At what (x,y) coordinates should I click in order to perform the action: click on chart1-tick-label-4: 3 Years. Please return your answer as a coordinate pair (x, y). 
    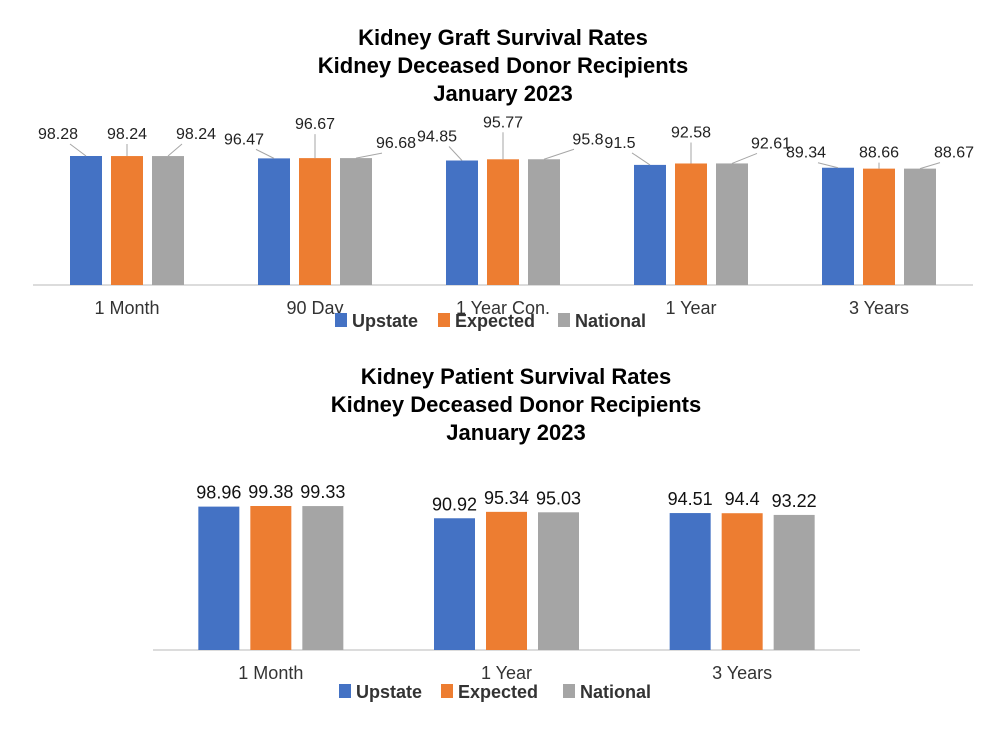
    Looking at the image, I should click on (879, 308).